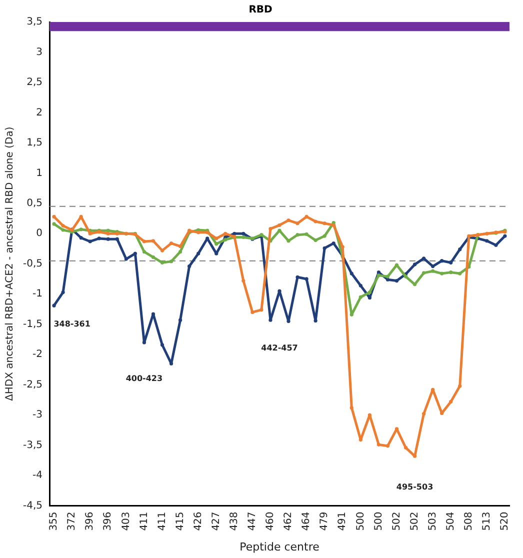  What do you see at coordinates (288, 521) in the screenshot?
I see `x-tick-label: 462` at bounding box center [288, 521].